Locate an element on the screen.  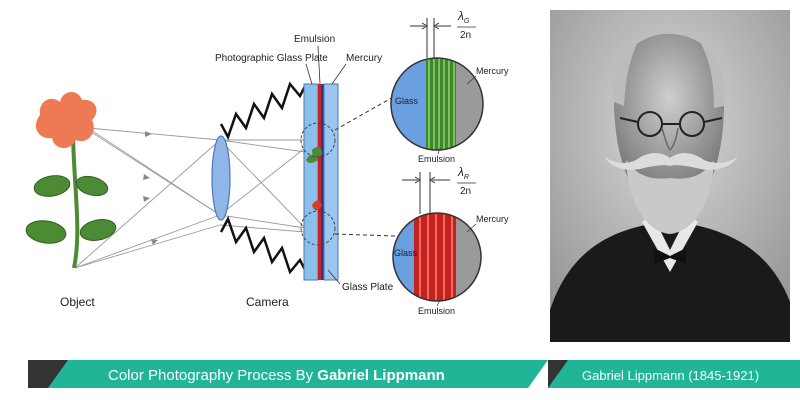
ray-arrows is located at coordinates (150, 188).